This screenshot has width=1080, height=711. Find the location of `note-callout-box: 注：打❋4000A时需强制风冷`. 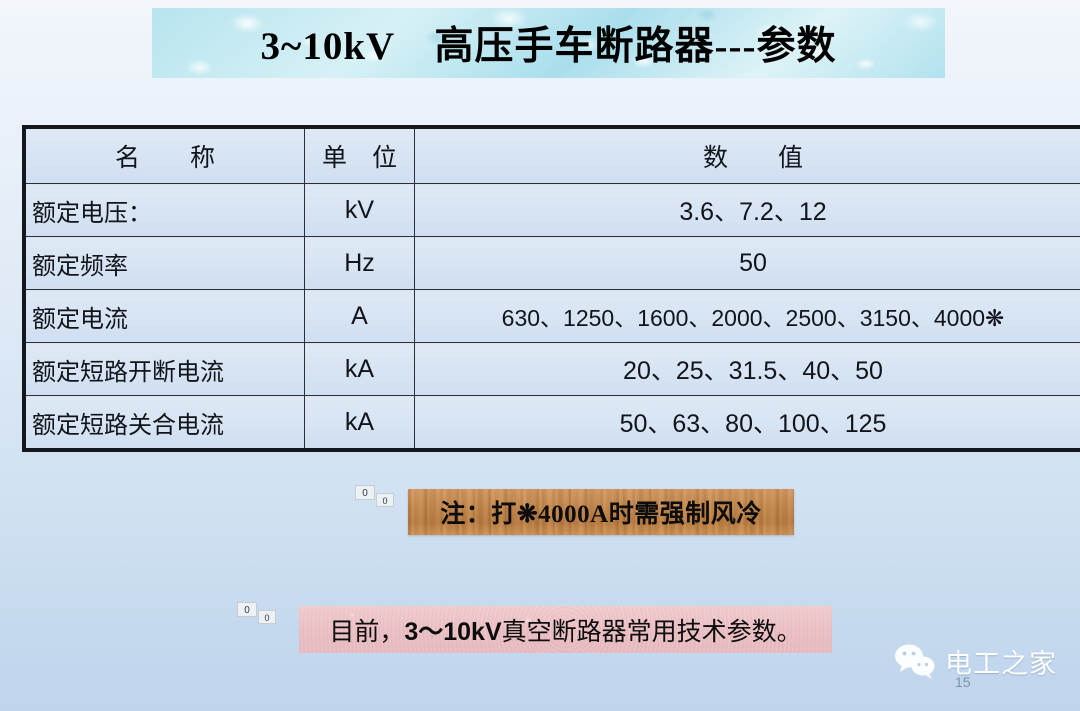

note-callout-box: 注：打❋4000A时需强制风冷 is located at coordinates (601, 512).